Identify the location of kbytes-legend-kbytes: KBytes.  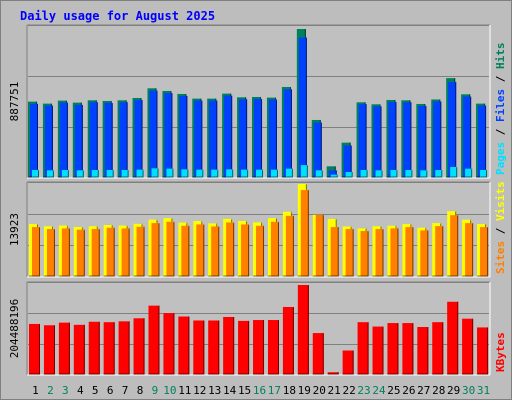
(500, 352).